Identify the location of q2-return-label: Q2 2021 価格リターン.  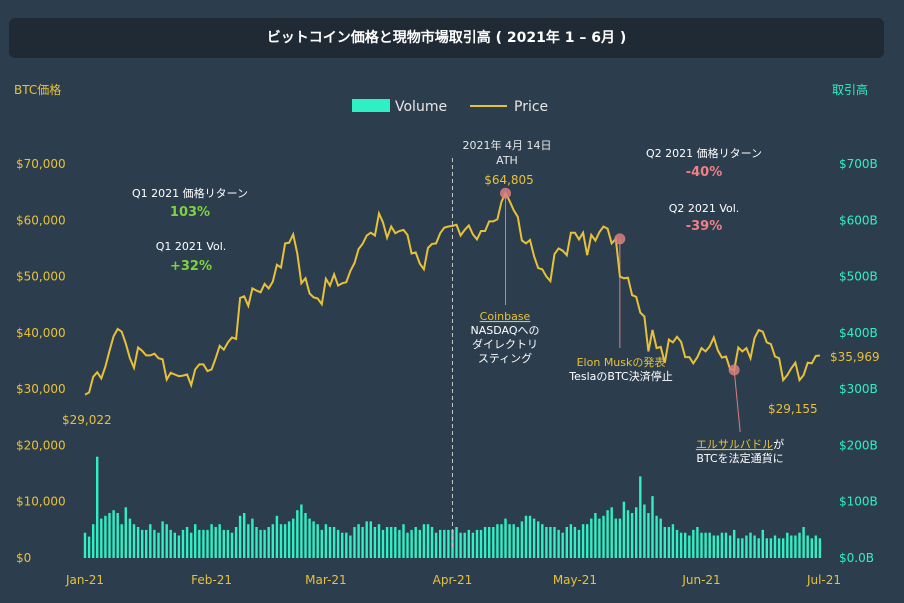
(704, 153).